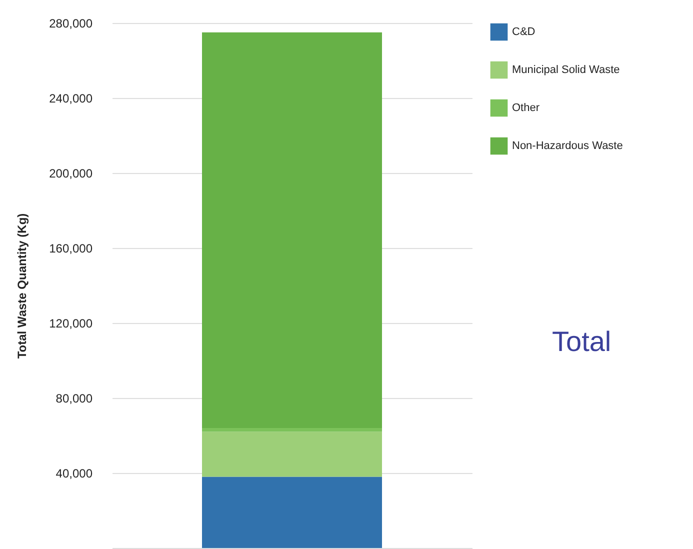 The width and height of the screenshot is (693, 549). I want to click on y-tick-label: 240,000, so click(71, 99).